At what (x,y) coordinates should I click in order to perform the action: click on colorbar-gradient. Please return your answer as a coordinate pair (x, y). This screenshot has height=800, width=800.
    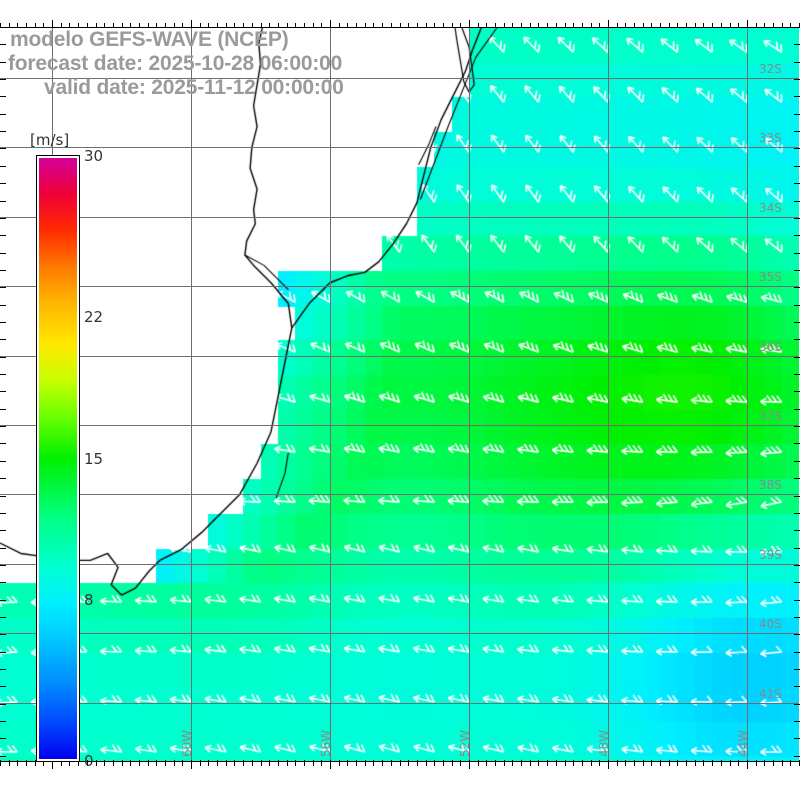
    Looking at the image, I should click on (58, 458).